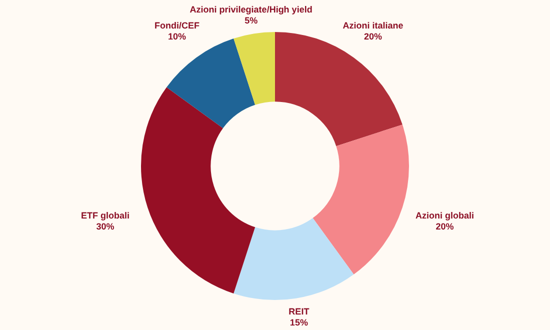 This screenshot has height=330, width=550. What do you see at coordinates (177, 37) in the screenshot?
I see `data-label: 10%` at bounding box center [177, 37].